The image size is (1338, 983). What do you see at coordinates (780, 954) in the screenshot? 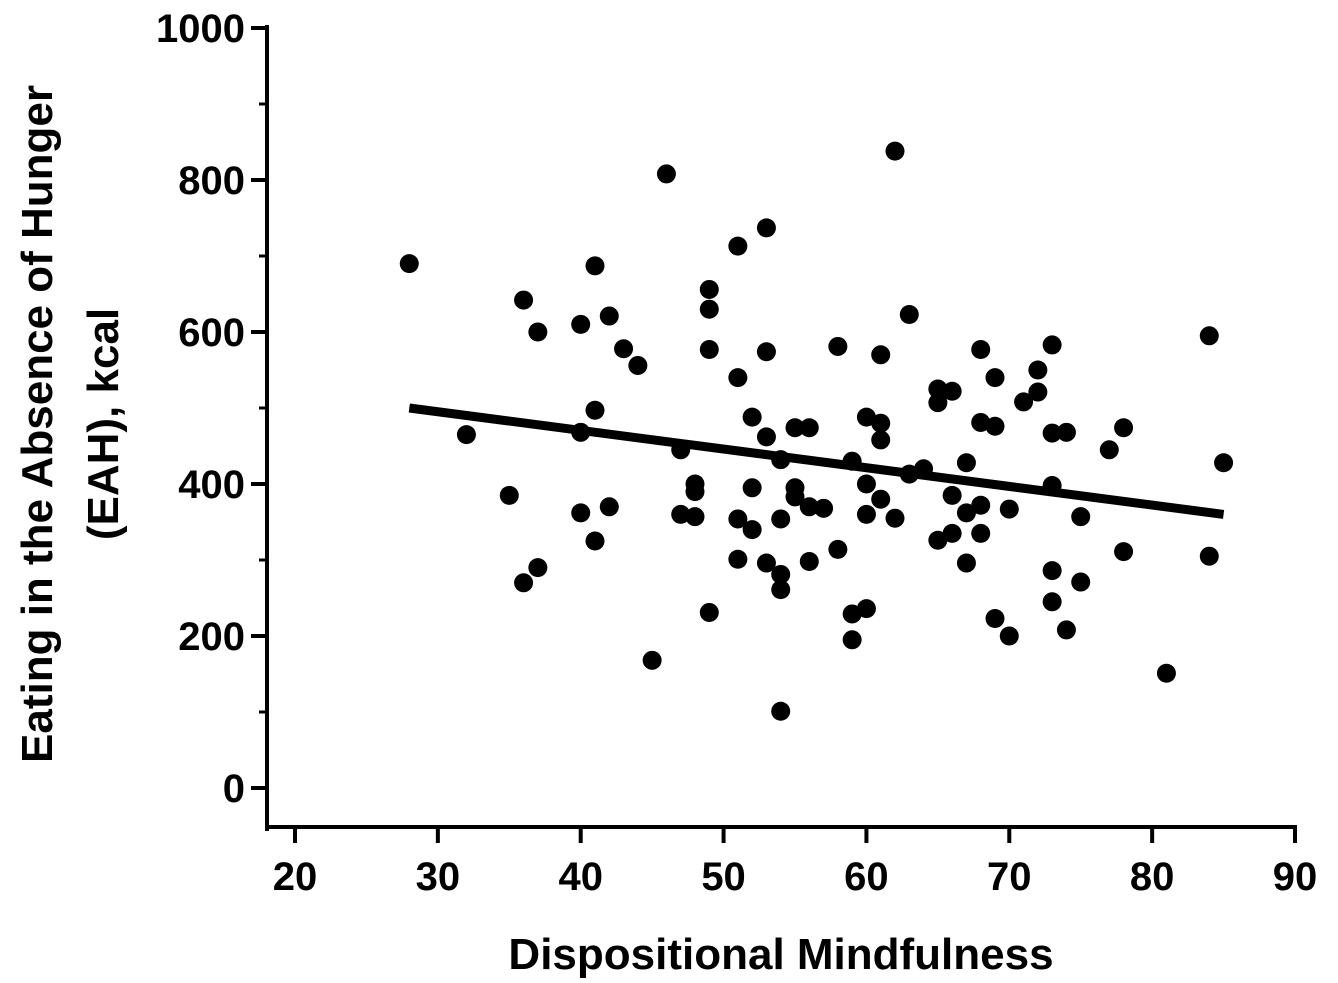
I see `x-axis-title: Dispositional Mindfulness` at bounding box center [780, 954].